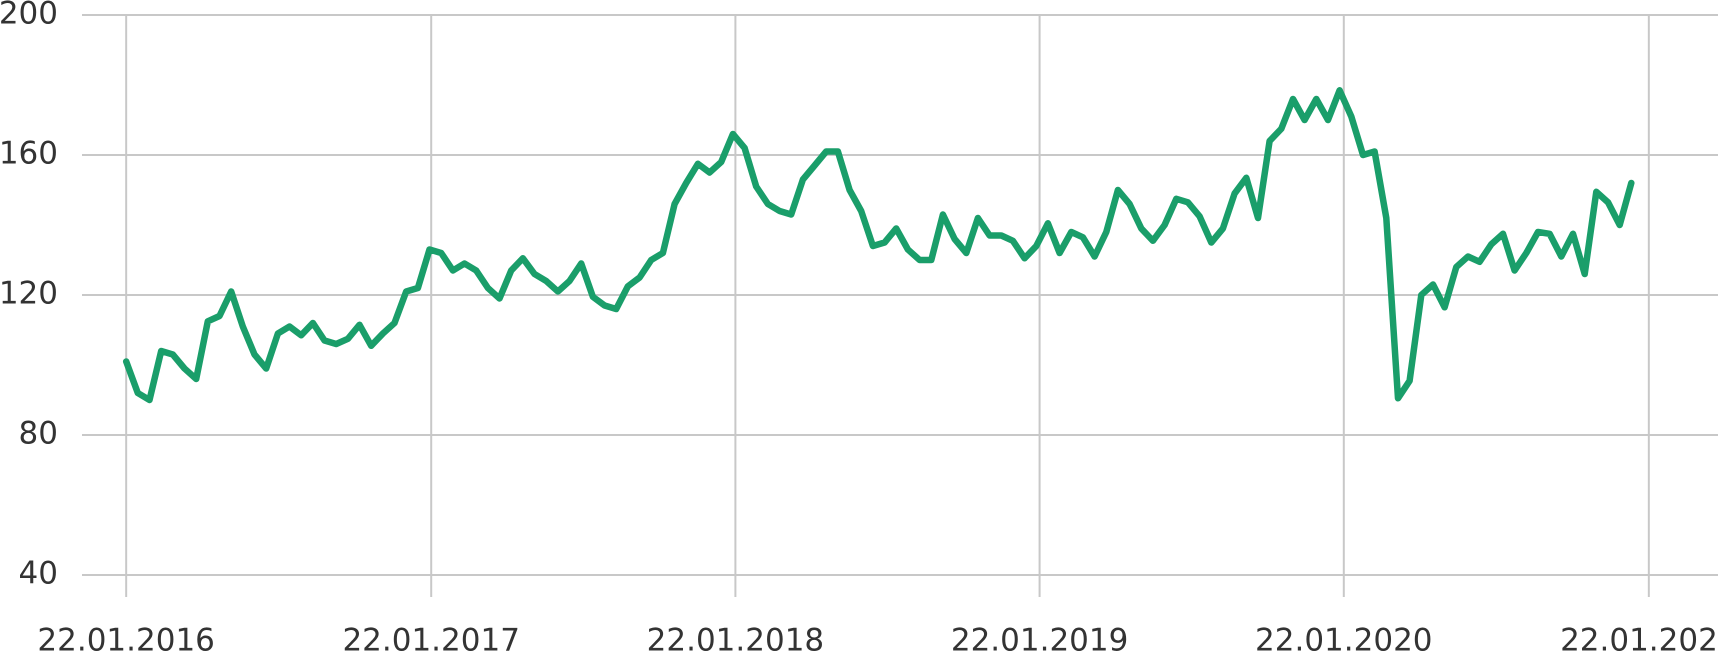 This screenshot has height=658, width=1718. What do you see at coordinates (126, 640) in the screenshot?
I see `x-tick-label: 22.01.2016` at bounding box center [126, 640].